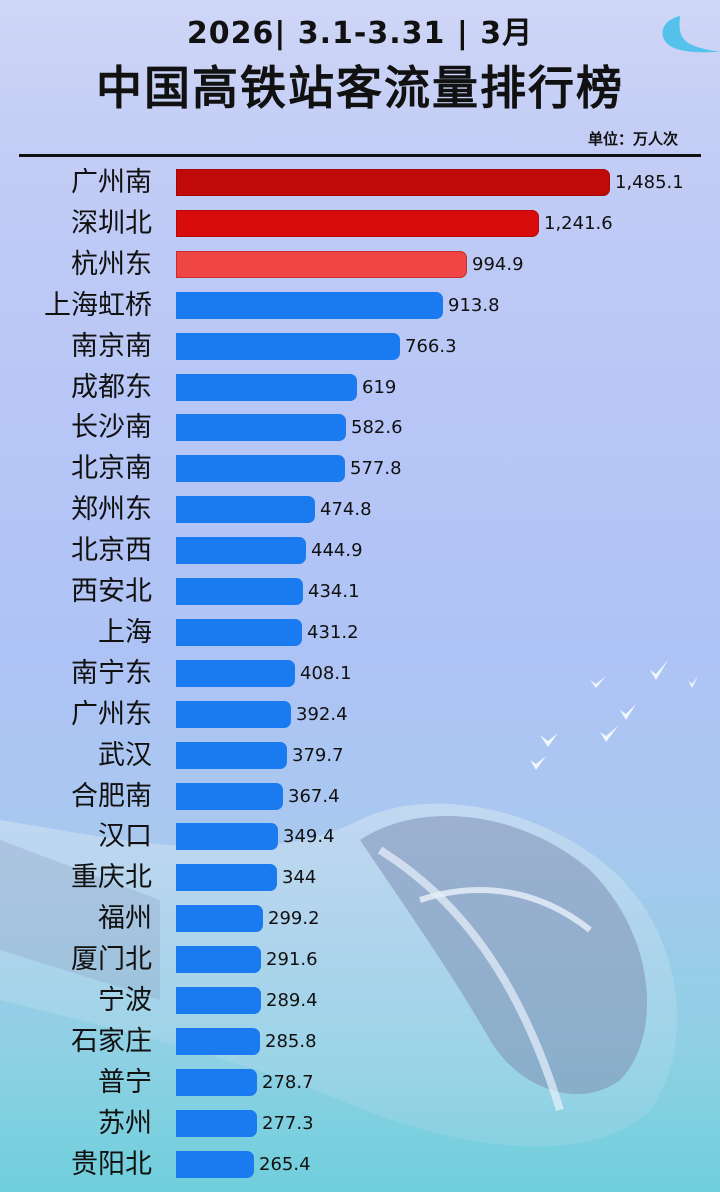 The width and height of the screenshot is (720, 1192). Describe the element at coordinates (360, 155) in the screenshot. I see `header-divider` at that location.